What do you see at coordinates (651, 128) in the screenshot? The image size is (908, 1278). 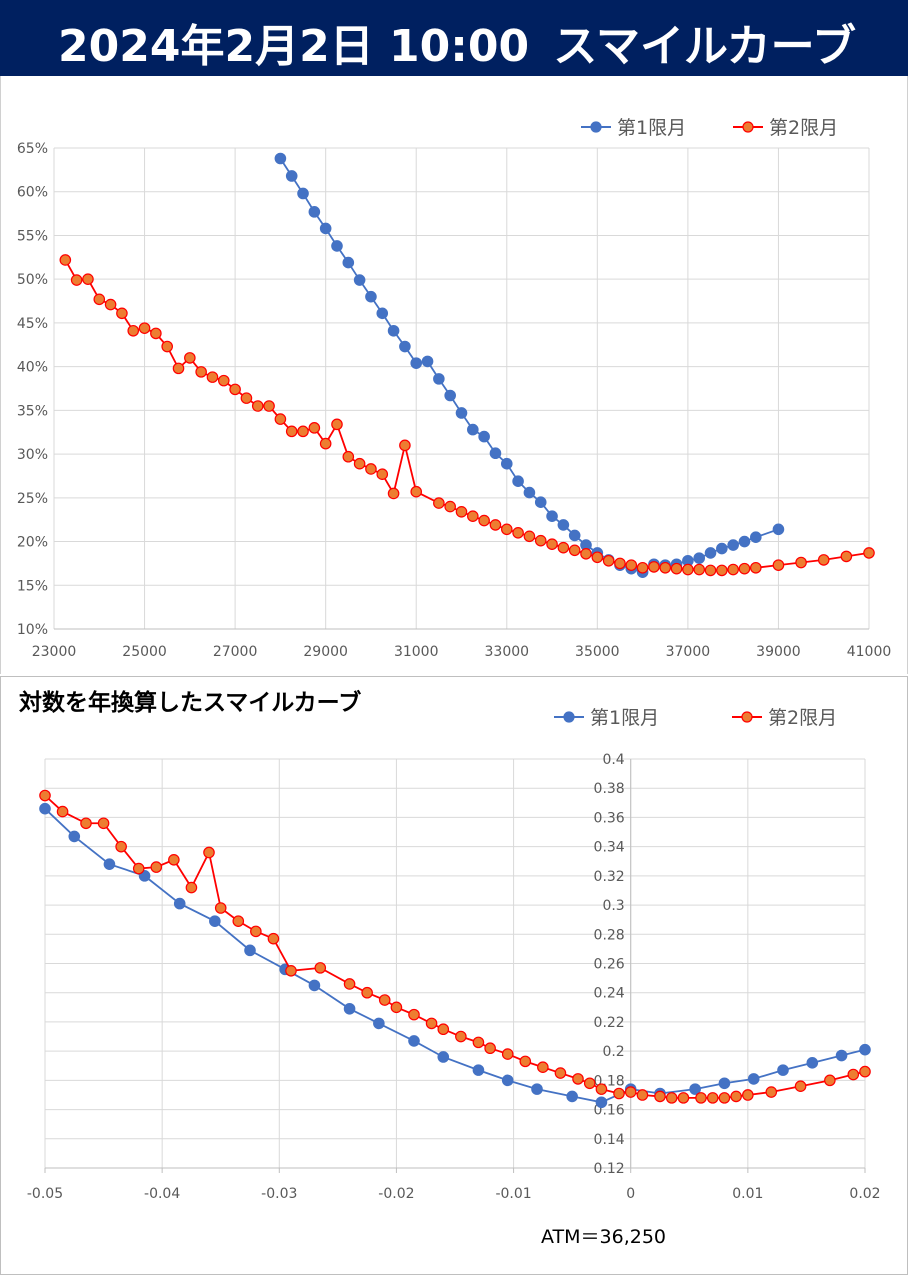 I see `legend-label: 第1限月` at bounding box center [651, 128].